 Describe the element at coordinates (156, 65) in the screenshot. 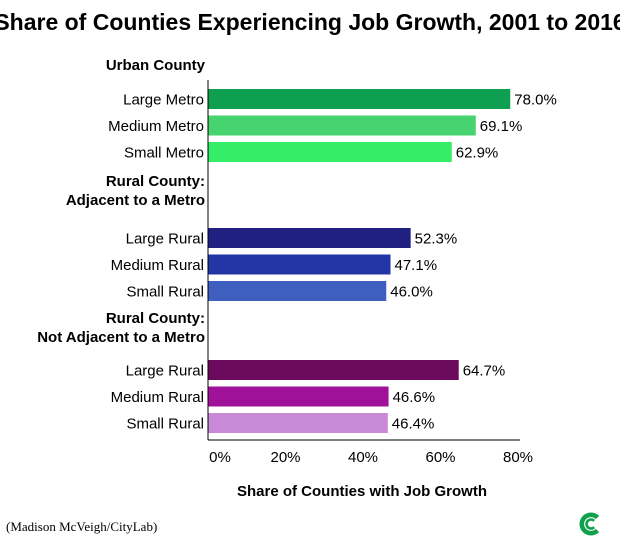

I see `group-label: Urban County` at that location.